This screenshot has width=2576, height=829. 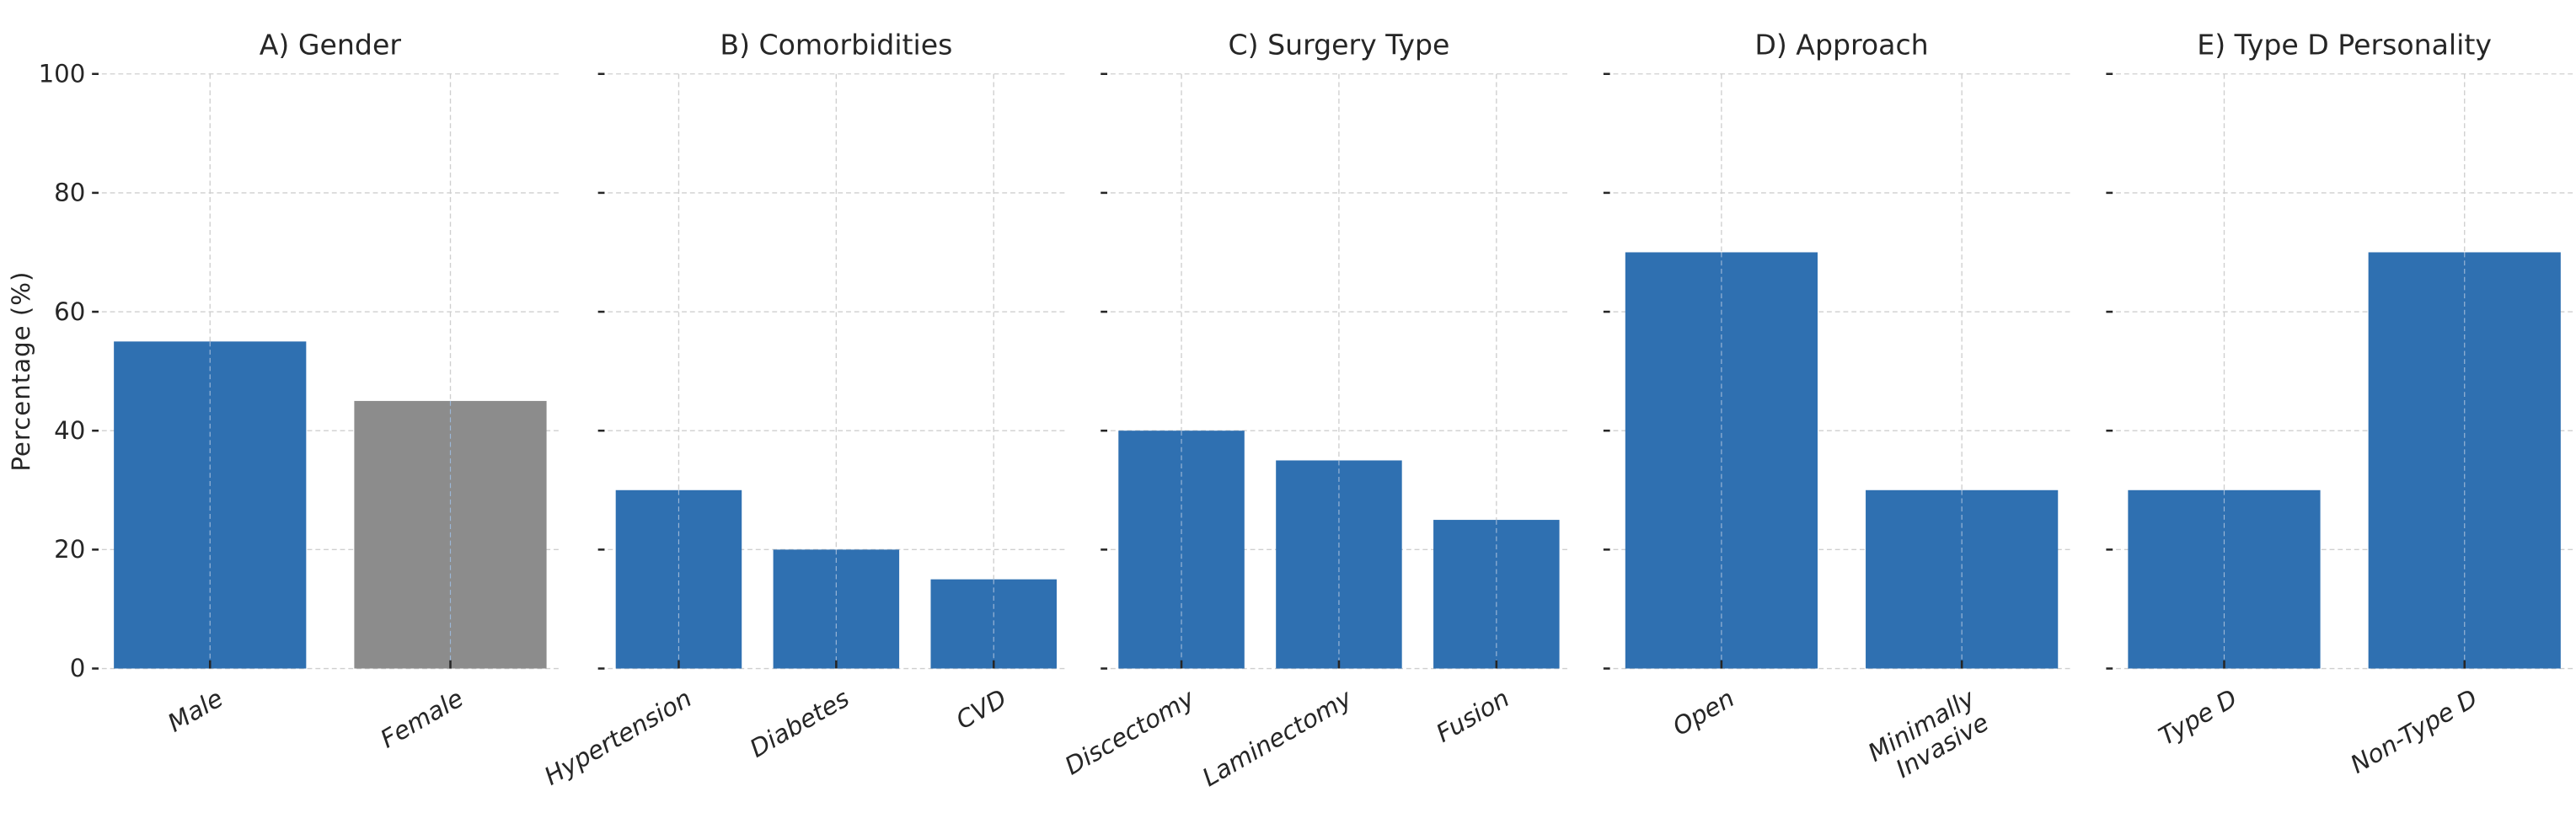 What do you see at coordinates (2197, 717) in the screenshot?
I see `x-tick-label: Type D` at bounding box center [2197, 717].